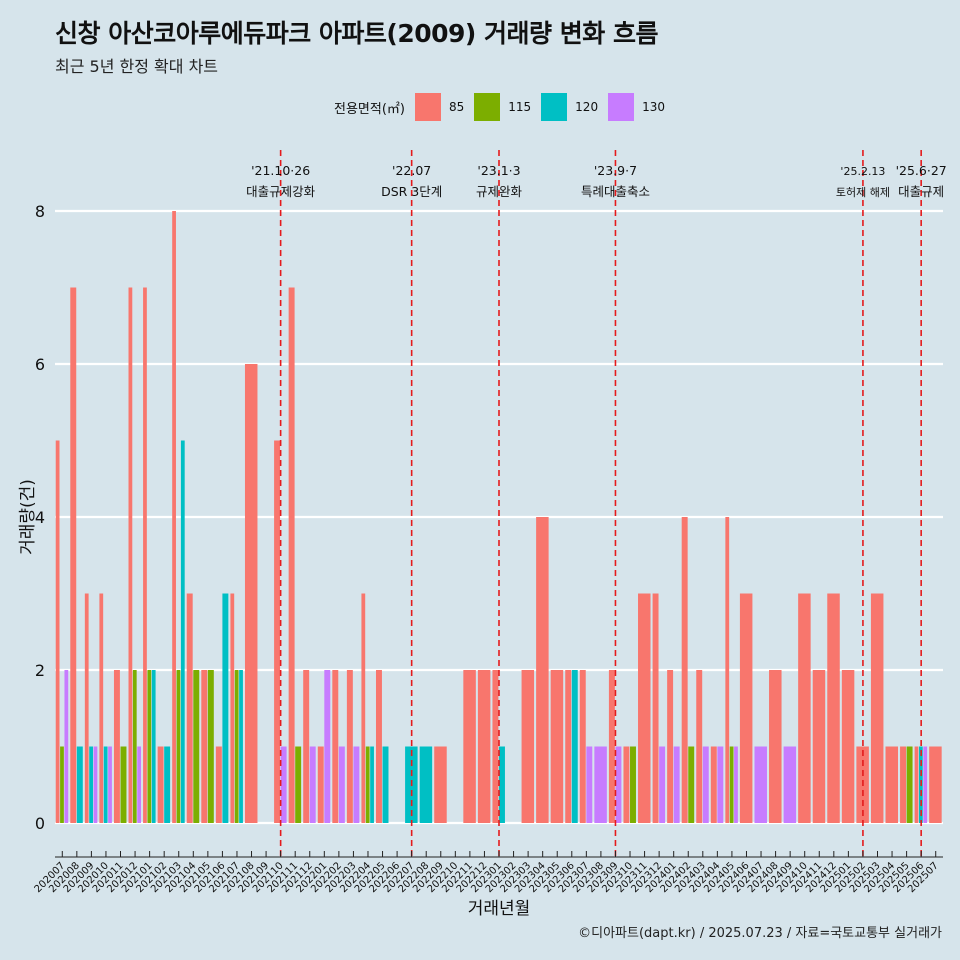 The height and width of the screenshot is (960, 960). I want to click on legend-item-115: 115, so click(502, 107).